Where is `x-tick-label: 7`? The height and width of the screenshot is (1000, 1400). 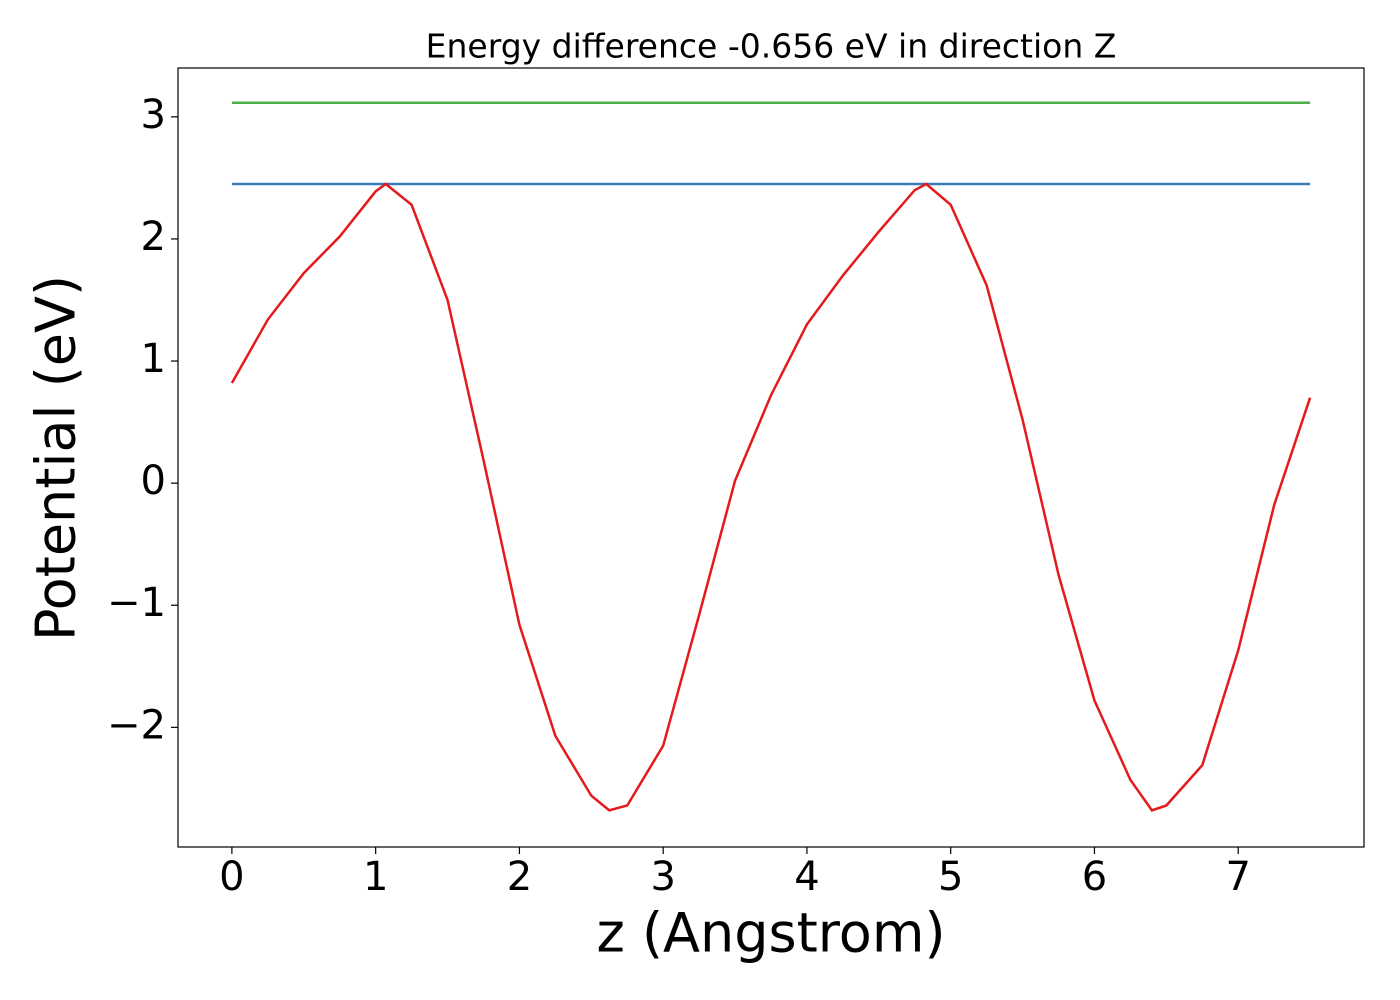 x-tick-label: 7 is located at coordinates (1237, 877).